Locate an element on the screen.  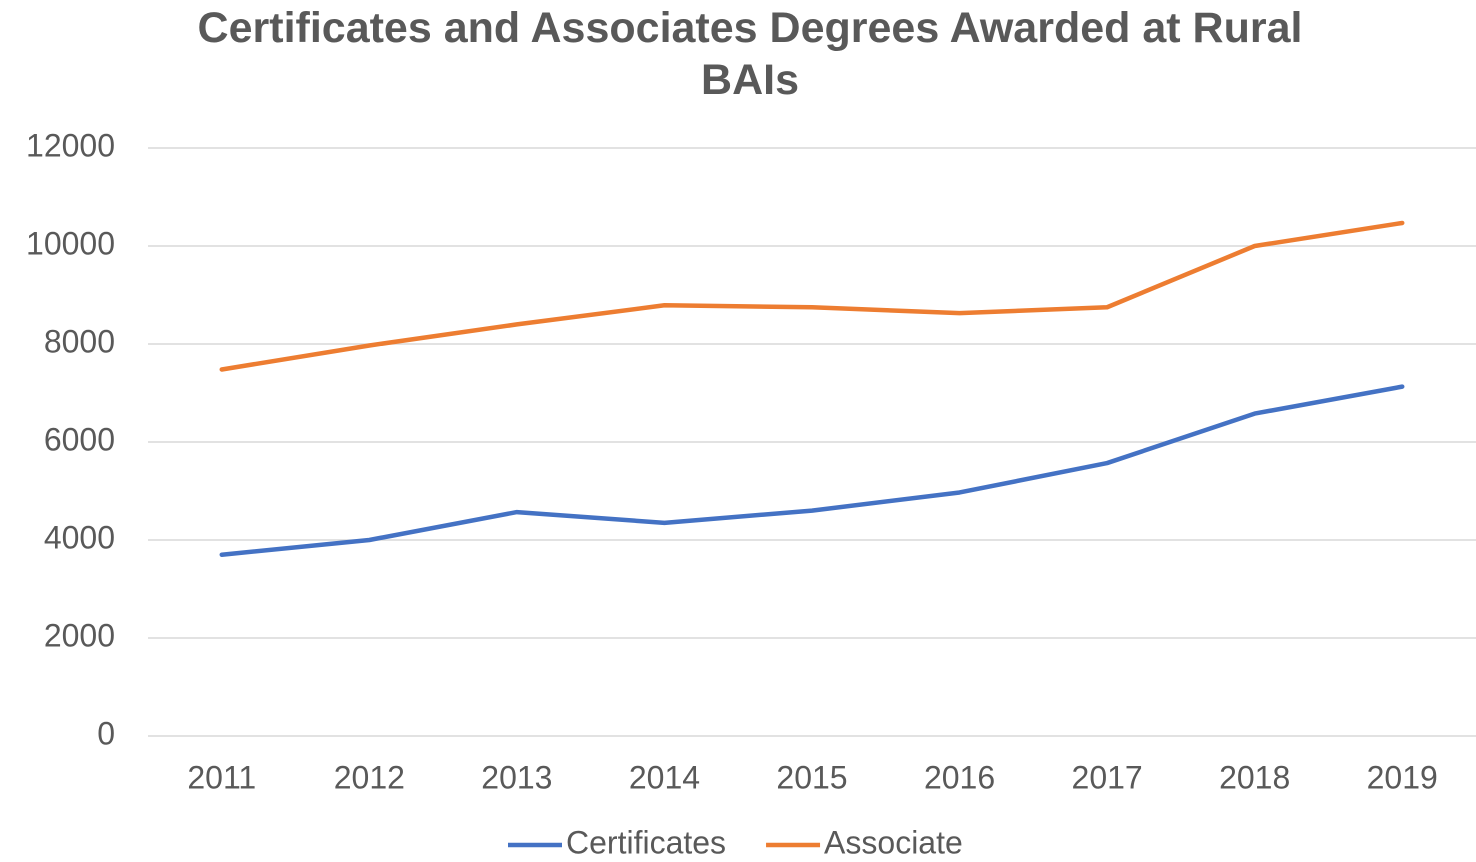
series-line is located at coordinates (812, 296).